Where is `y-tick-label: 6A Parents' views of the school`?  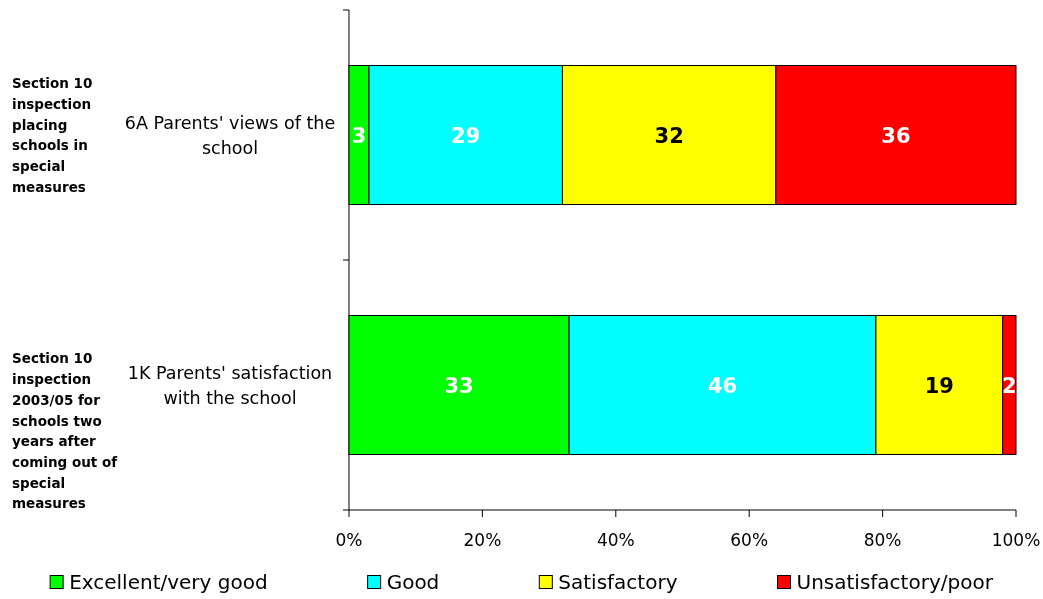
y-tick-label: 6A Parents' views of the school is located at coordinates (230, 135).